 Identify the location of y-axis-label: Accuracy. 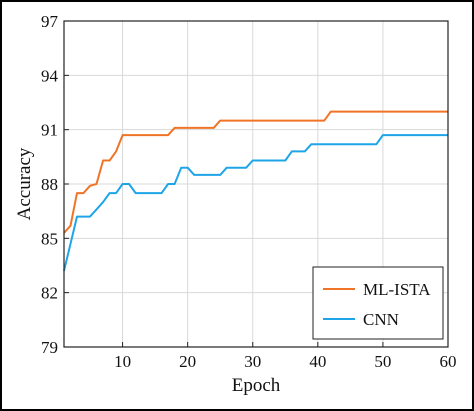
(24, 183).